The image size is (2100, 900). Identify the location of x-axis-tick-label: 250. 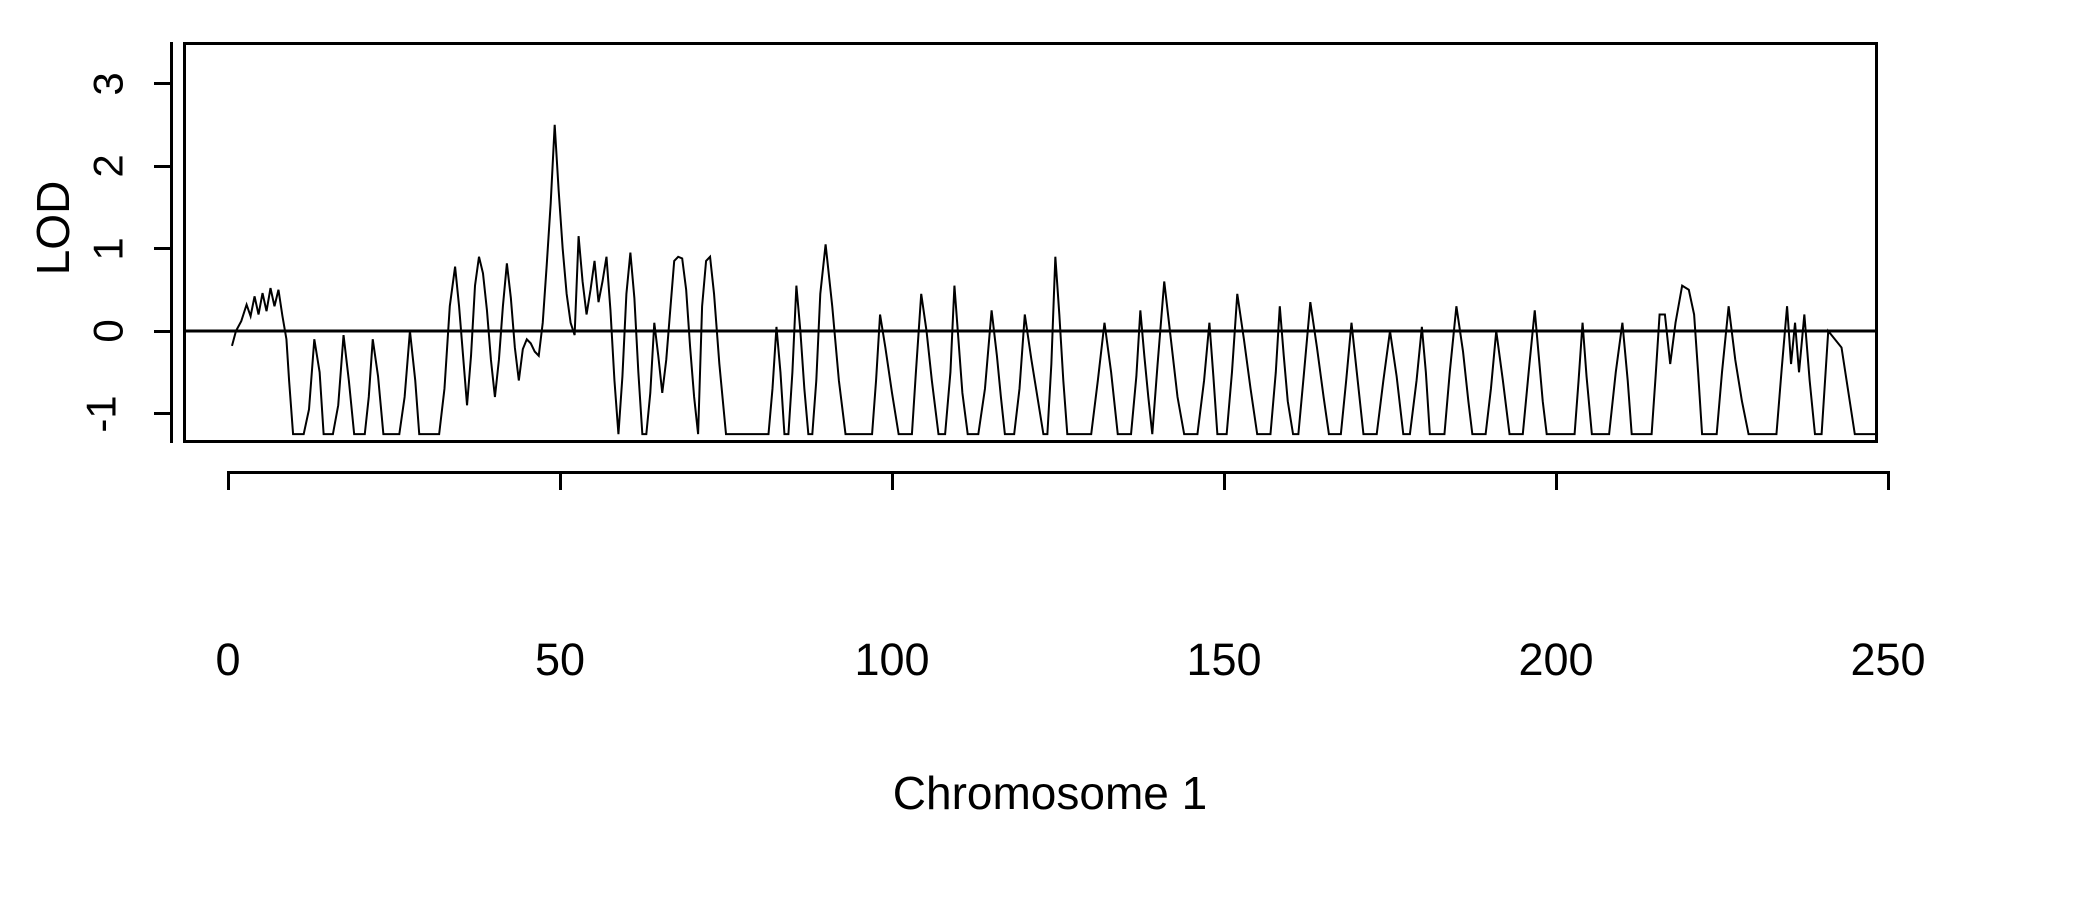
(1888, 659).